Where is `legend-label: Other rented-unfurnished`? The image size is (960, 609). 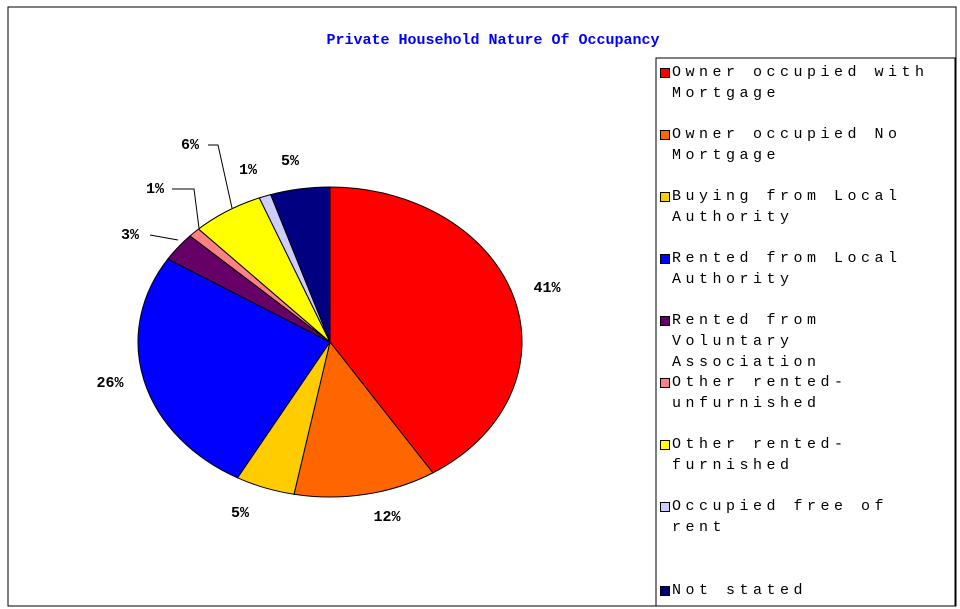
legend-label: Other rented-unfurnished is located at coordinates (760, 393).